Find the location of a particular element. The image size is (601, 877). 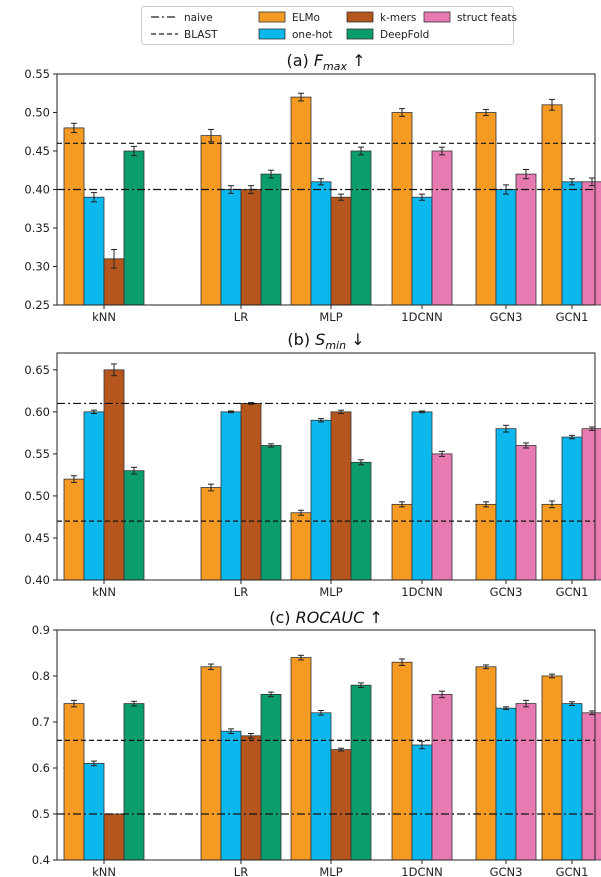

panel-title-metric: S is located at coordinates (320, 339).